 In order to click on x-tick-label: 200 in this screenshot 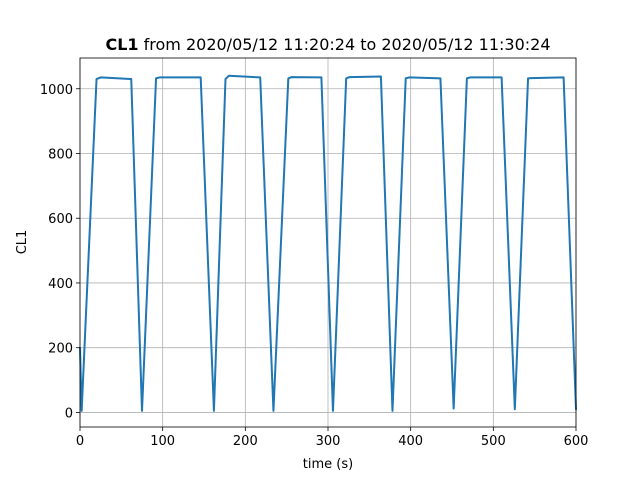, I will do `click(245, 441)`.